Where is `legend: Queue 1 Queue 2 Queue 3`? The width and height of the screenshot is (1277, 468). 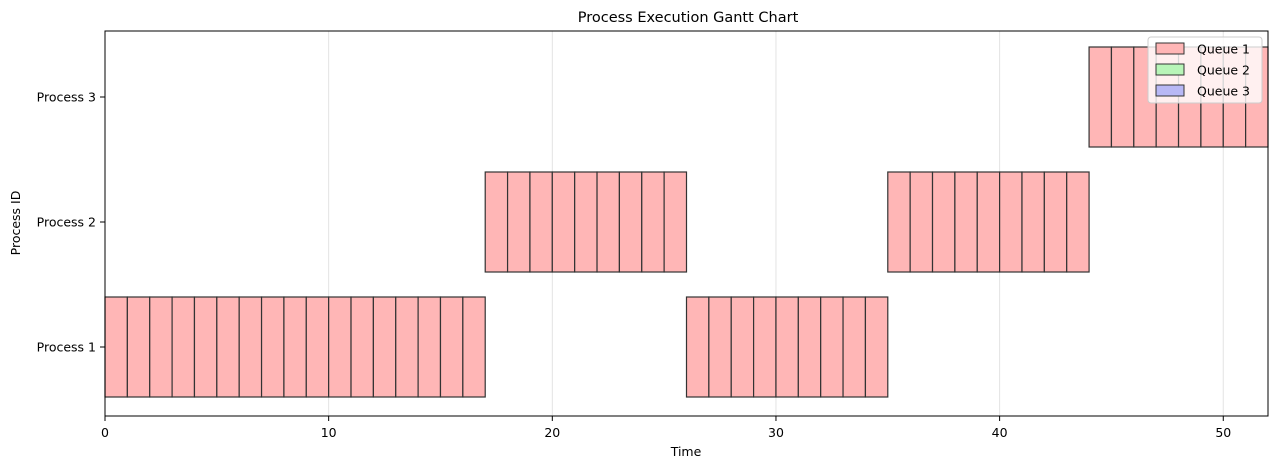
legend: Queue 1 Queue 2 Queue 3 is located at coordinates (1205, 70).